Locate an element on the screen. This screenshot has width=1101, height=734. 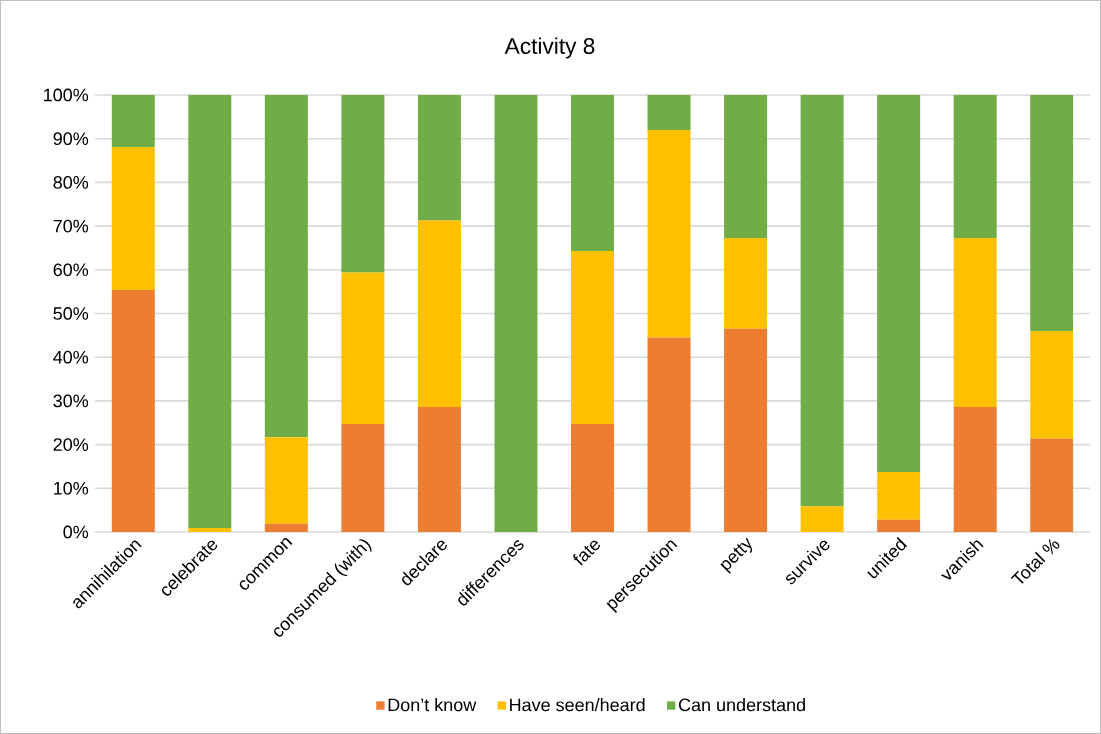
y-tick-label: 20% is located at coordinates (71, 444).